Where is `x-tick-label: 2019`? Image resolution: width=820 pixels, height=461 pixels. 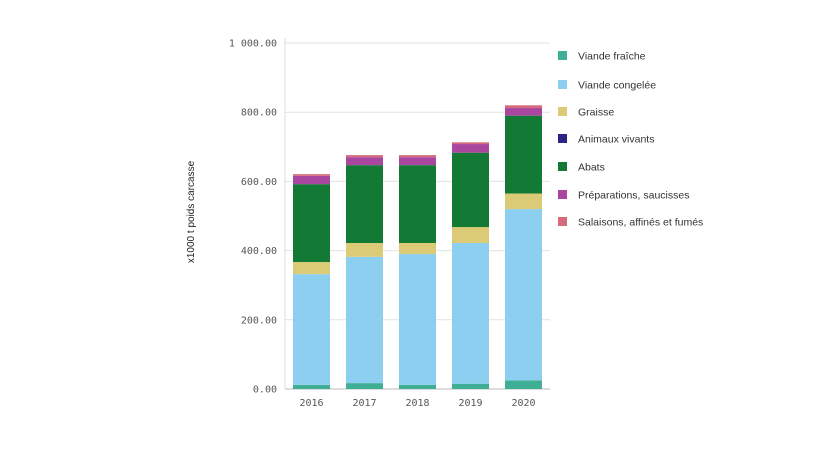 x-tick-label: 2019 is located at coordinates (470, 403).